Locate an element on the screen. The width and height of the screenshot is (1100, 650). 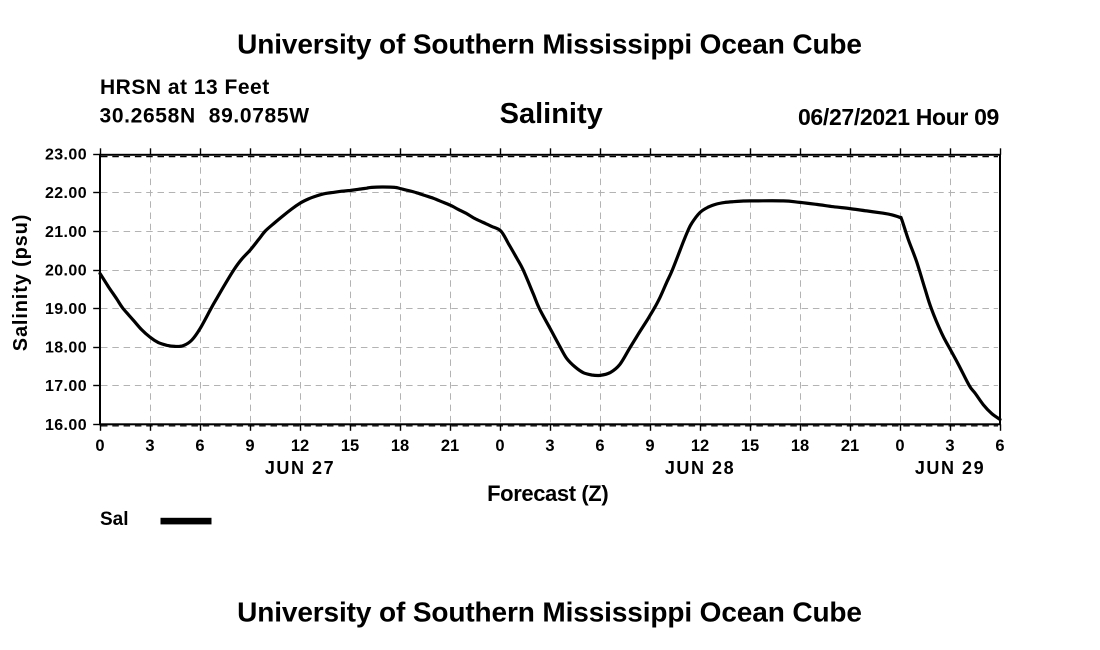
svg-text: JUN 29 is located at coordinates (950, 468).